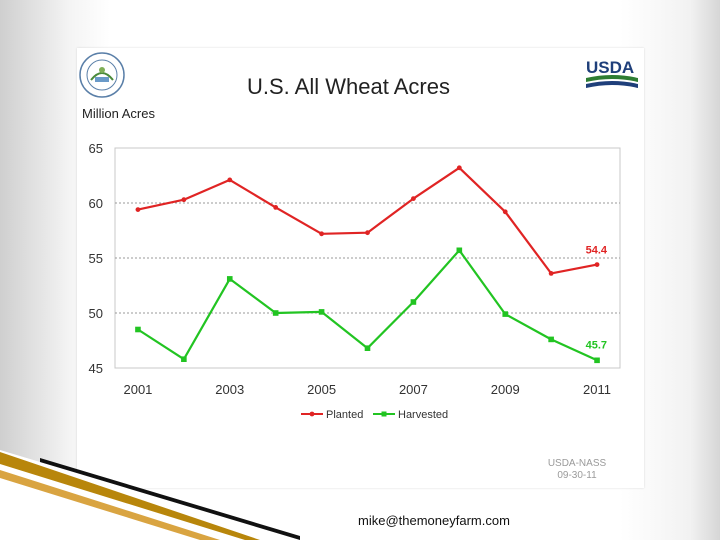 This screenshot has width=720, height=540. I want to click on x-tick-label: 2009, so click(505, 389).